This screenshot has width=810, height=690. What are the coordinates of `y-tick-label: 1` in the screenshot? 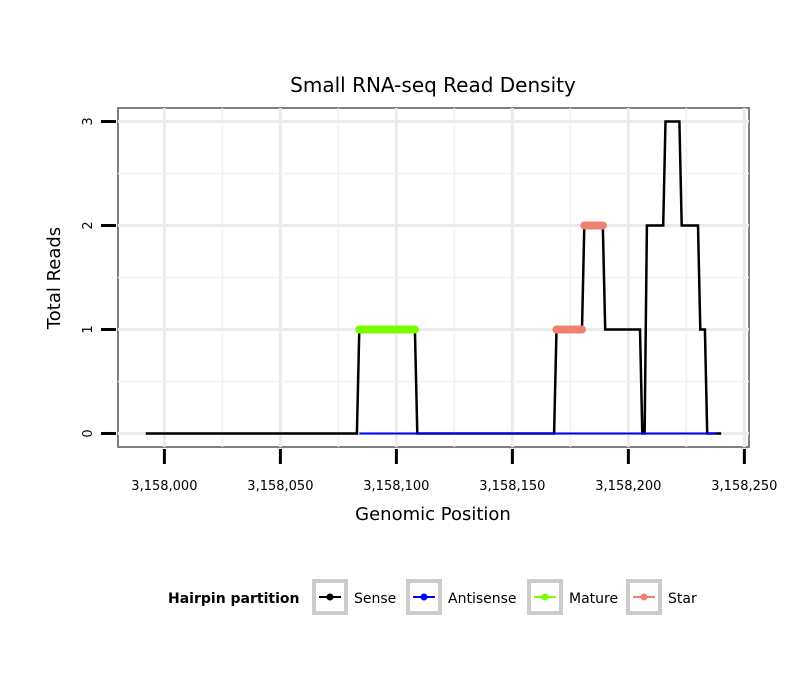 It's located at (88, 329).